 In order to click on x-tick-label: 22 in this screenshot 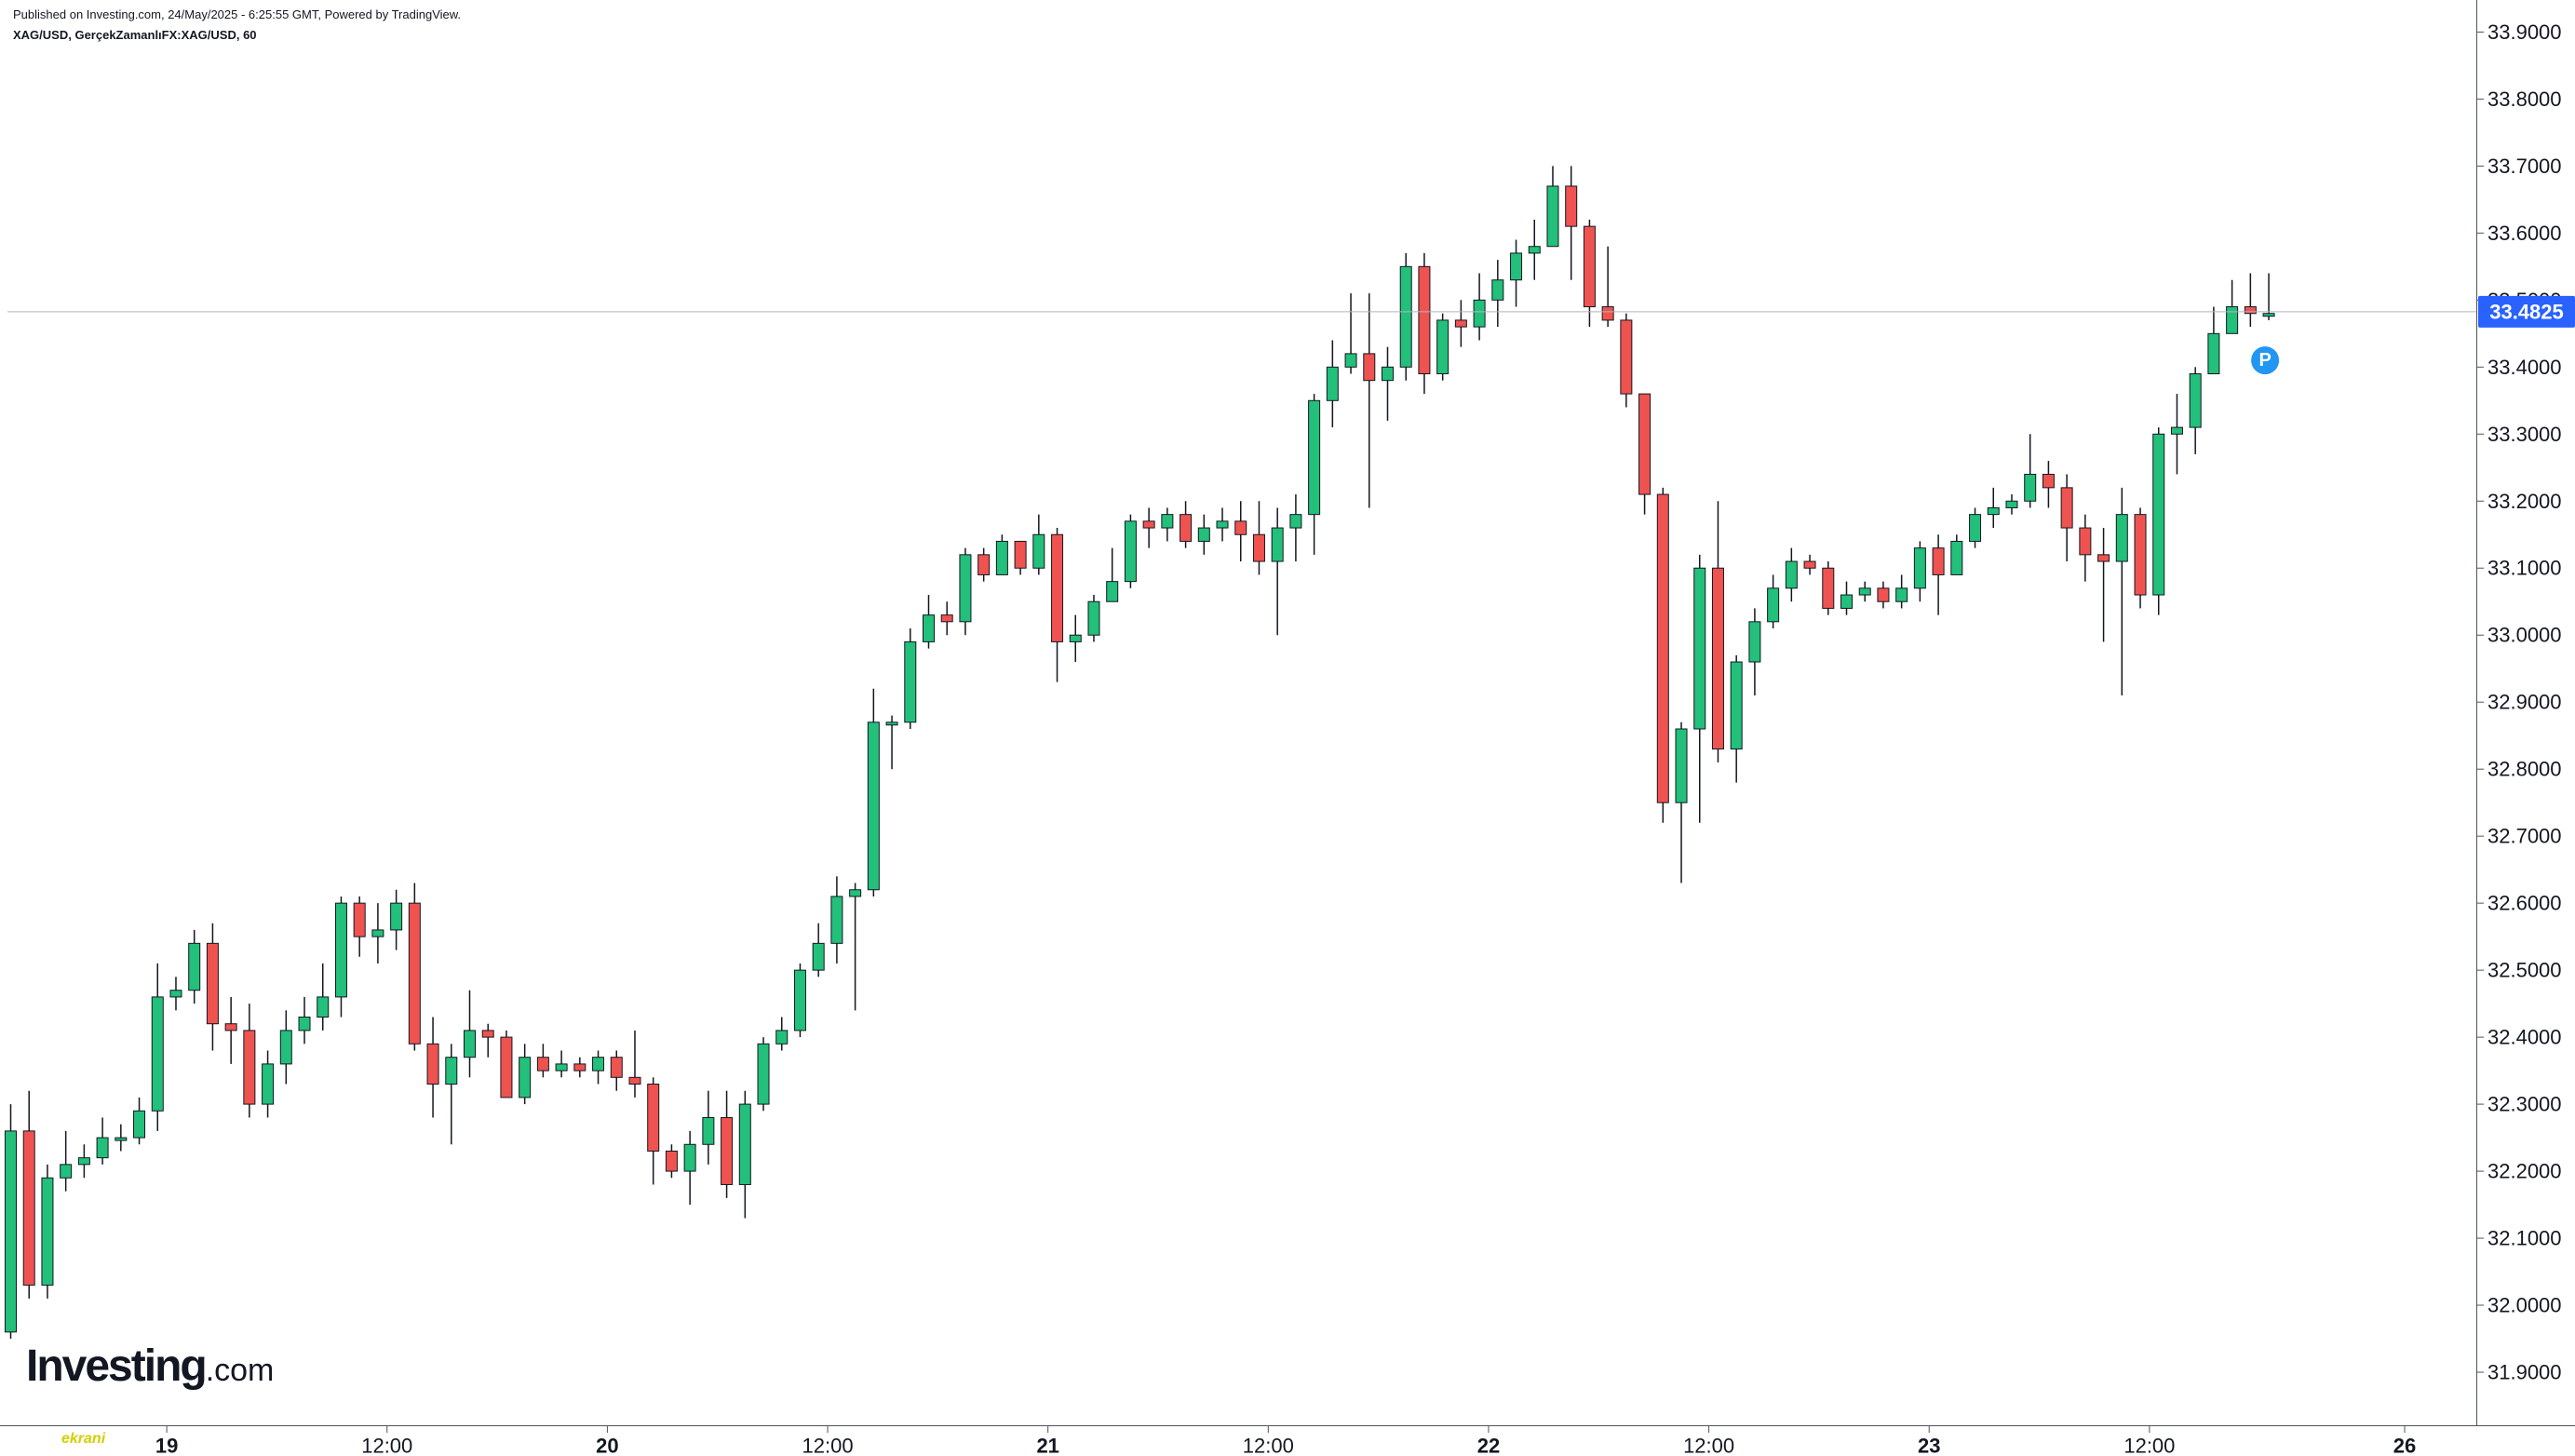, I will do `click(1488, 1445)`.